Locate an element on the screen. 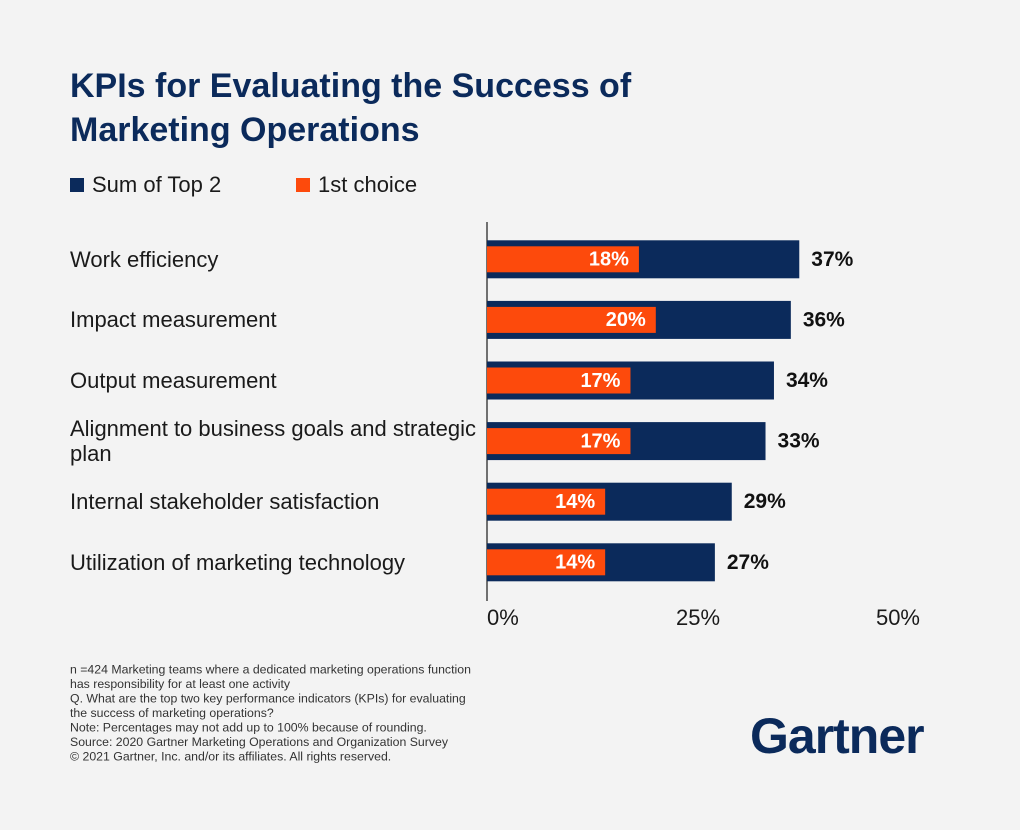 Image resolution: width=1020 pixels, height=830 pixels. legend-label: 1st choice is located at coordinates (367, 184).